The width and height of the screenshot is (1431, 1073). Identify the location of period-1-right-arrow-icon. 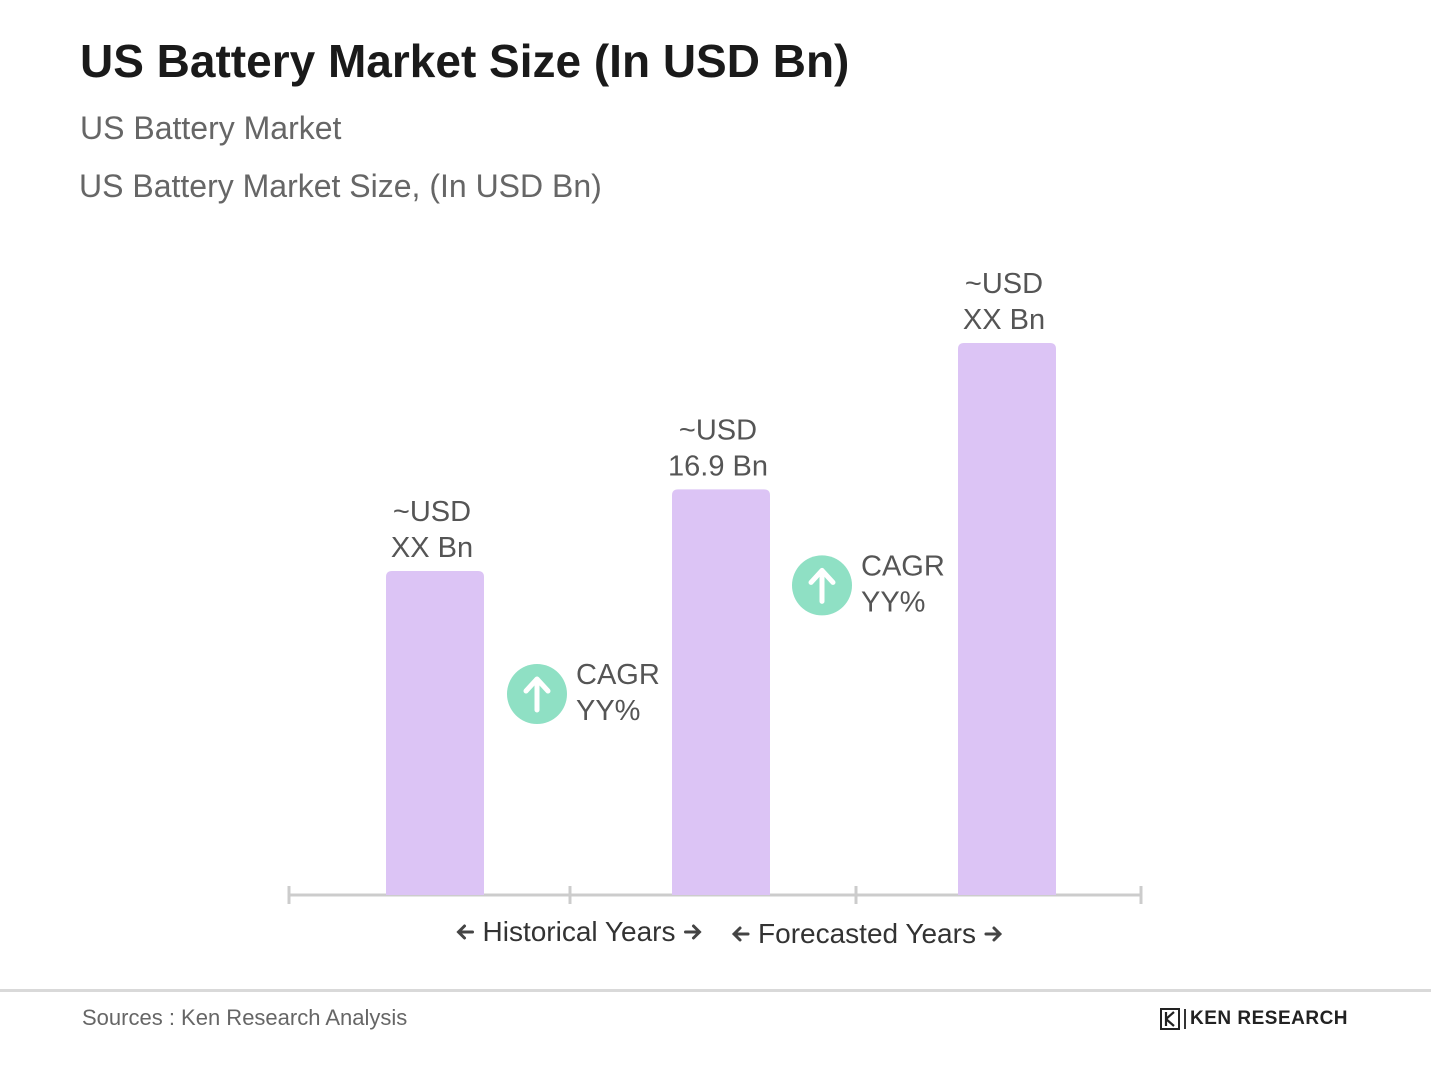
(692, 932).